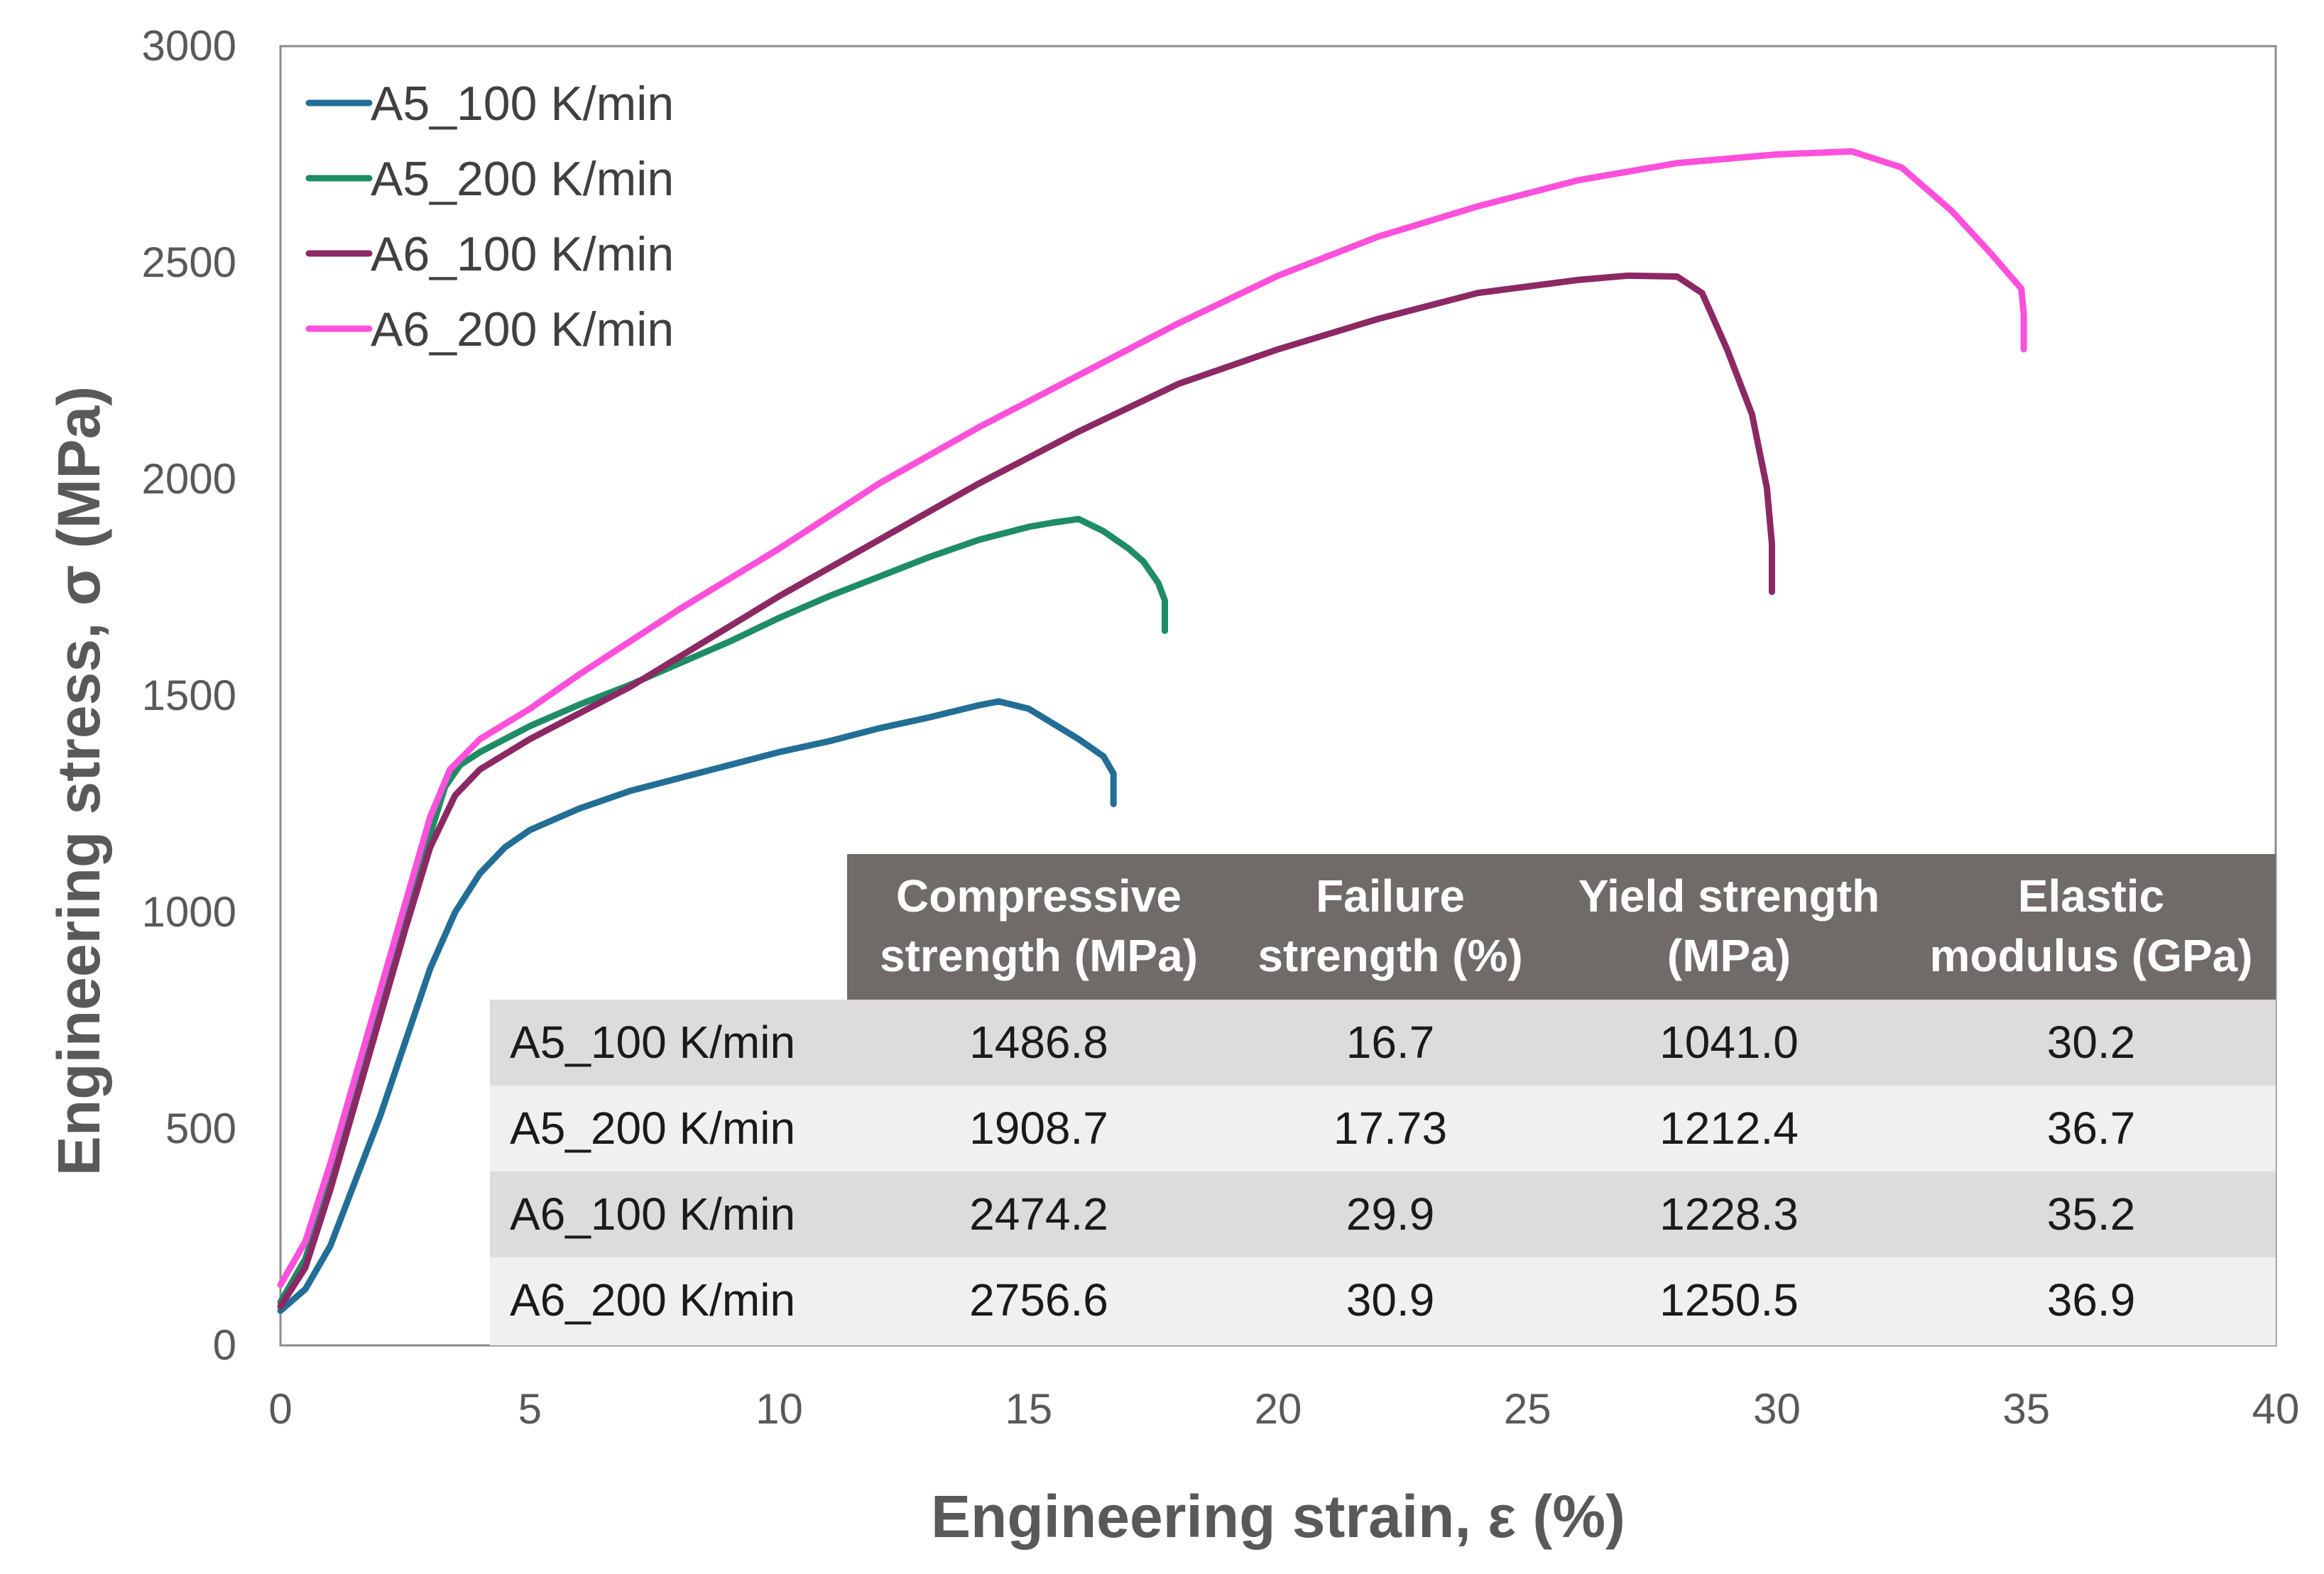 This screenshot has height=1574, width=2324. Describe the element at coordinates (280, 1409) in the screenshot. I see `x-tick-label: 0` at that location.